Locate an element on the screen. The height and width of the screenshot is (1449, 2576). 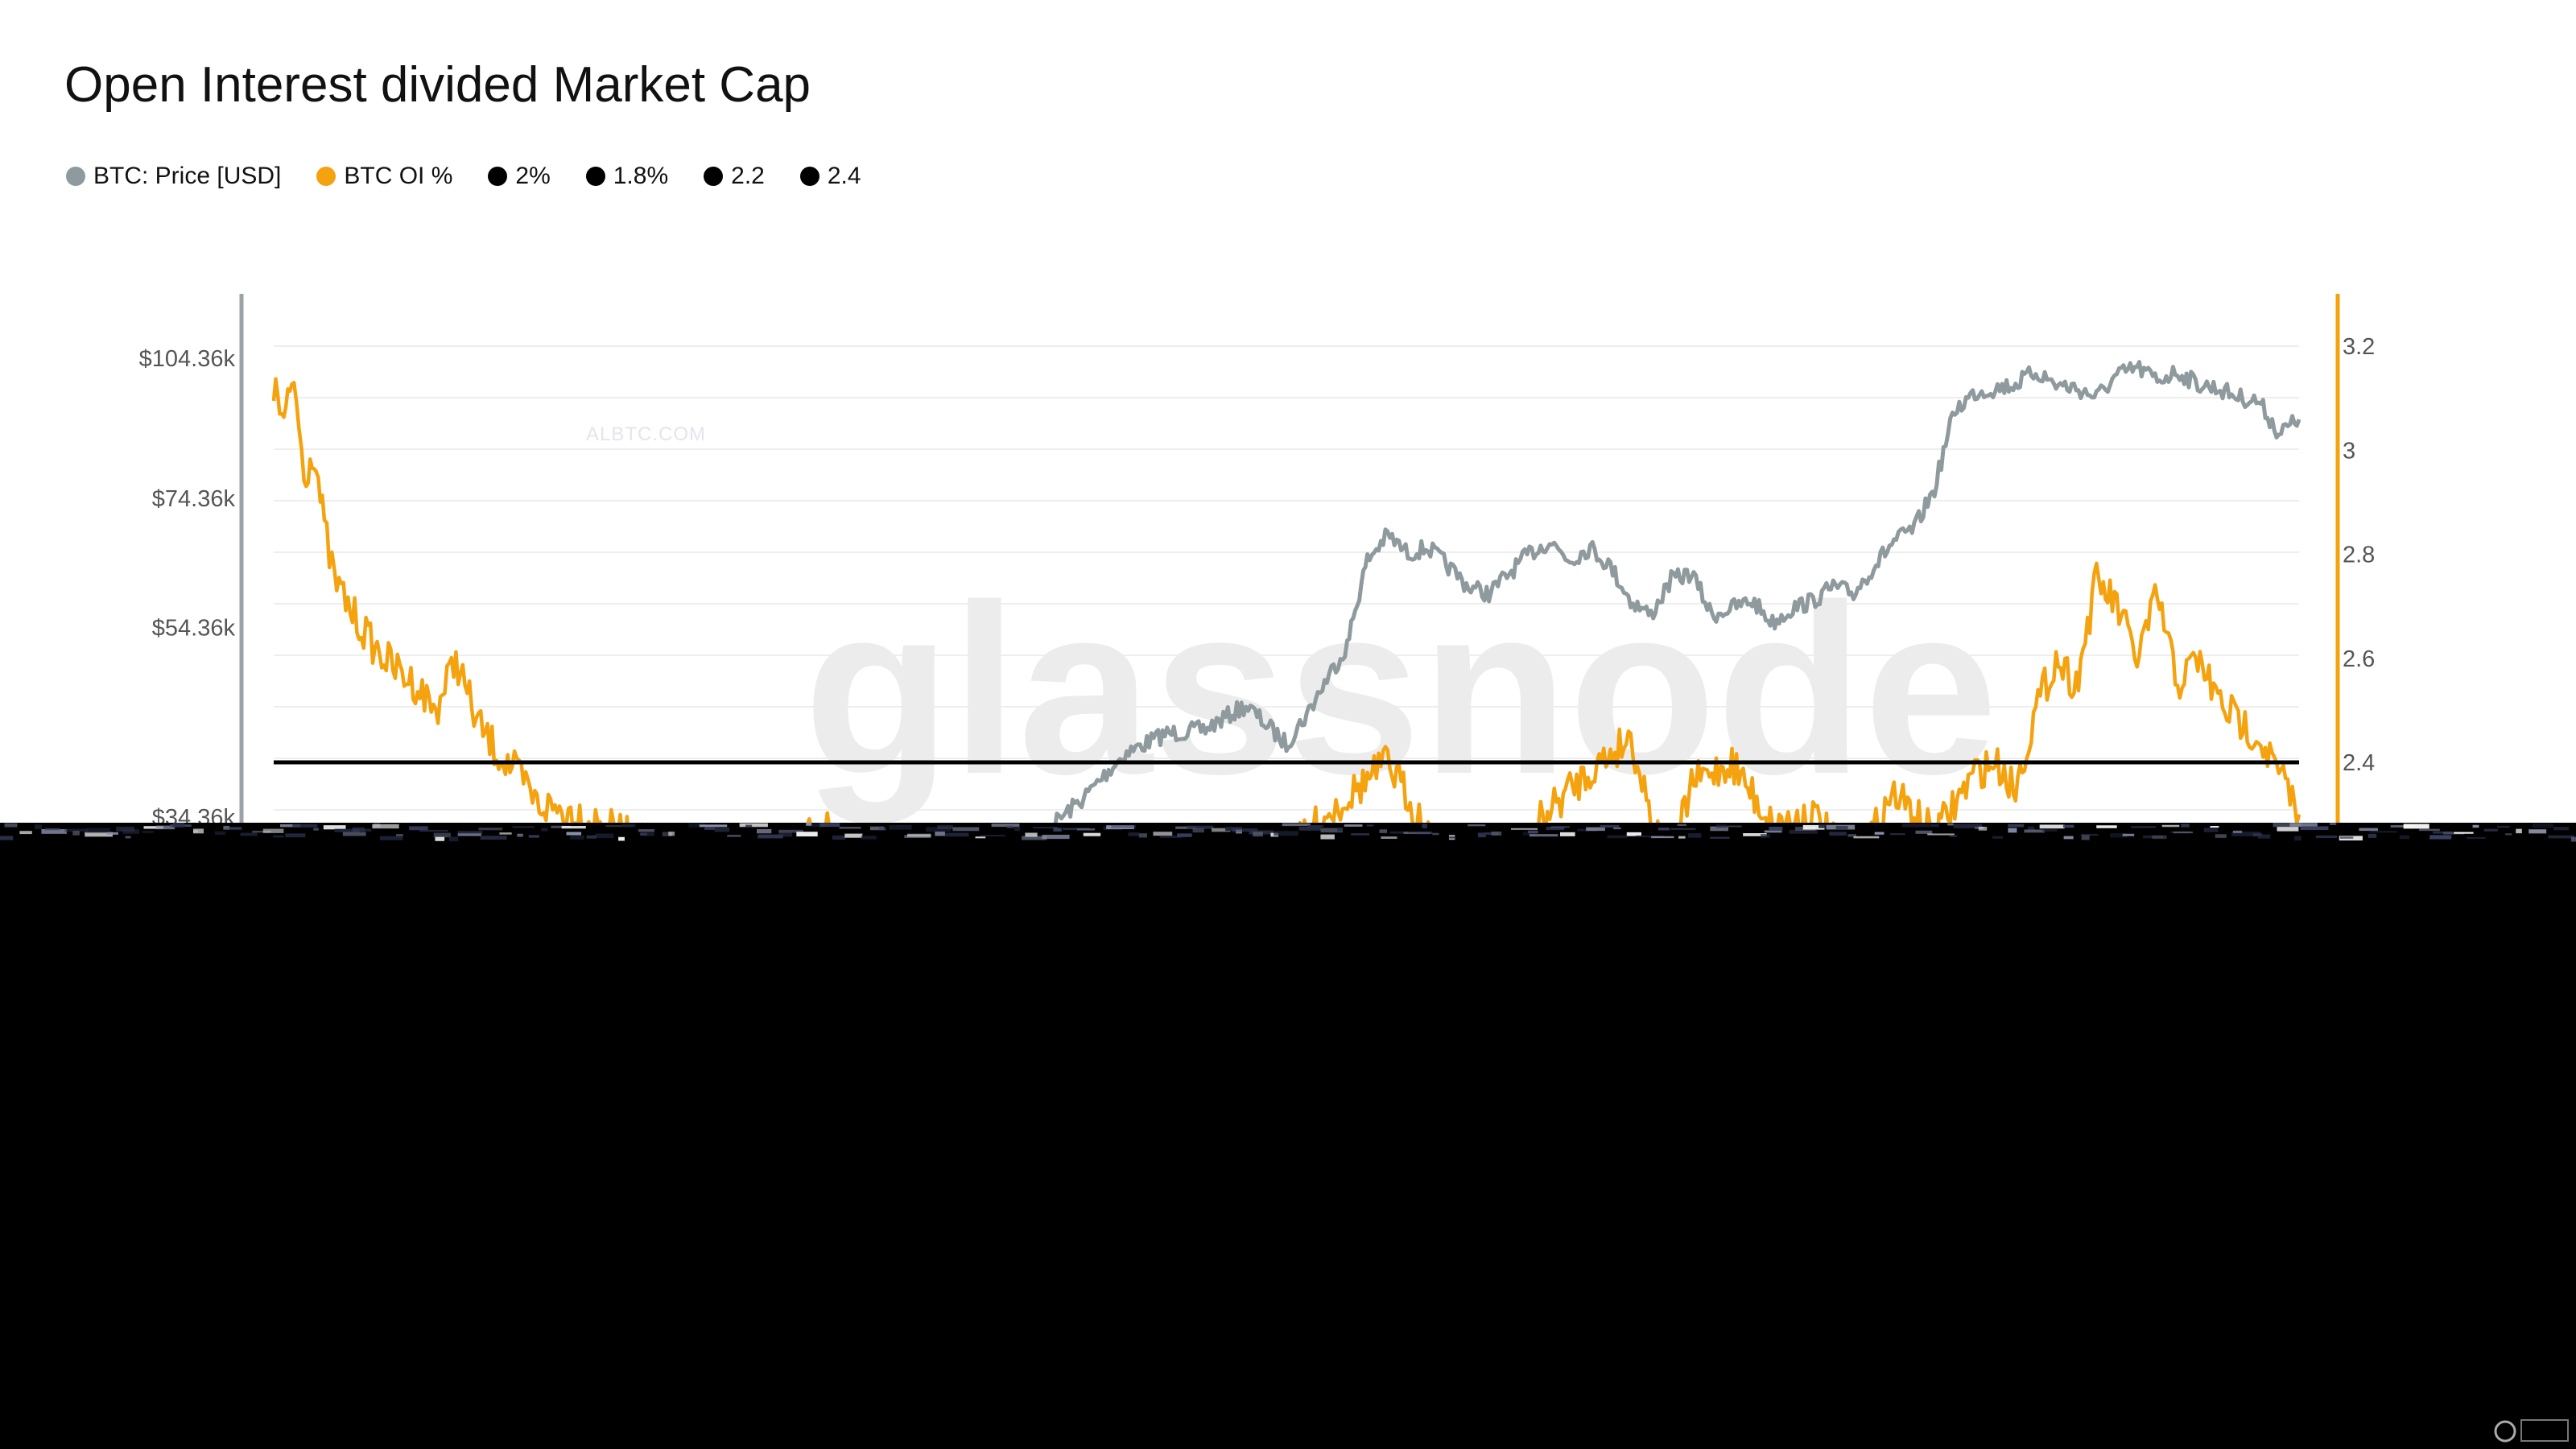
legend-item-2pct: 2% is located at coordinates (519, 176).